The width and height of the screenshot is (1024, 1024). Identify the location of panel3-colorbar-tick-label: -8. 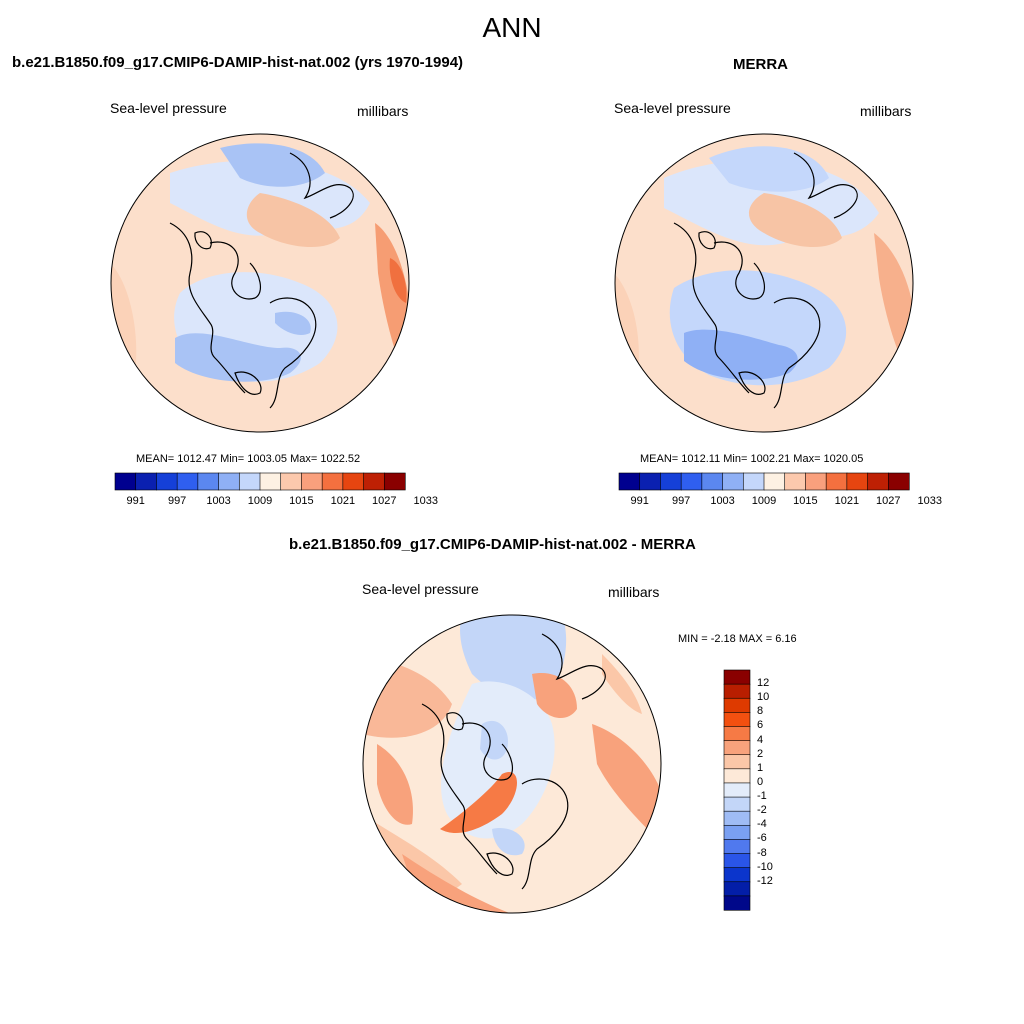
(762, 852).